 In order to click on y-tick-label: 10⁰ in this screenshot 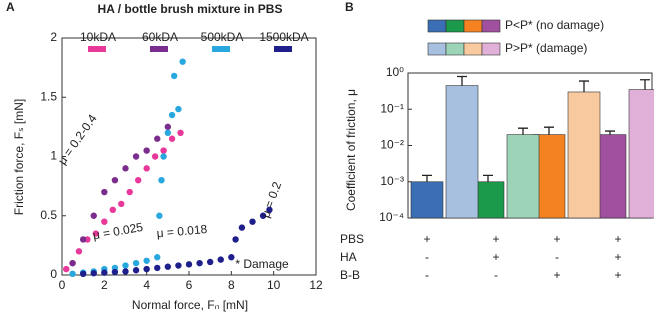, I will do `click(395, 72)`.